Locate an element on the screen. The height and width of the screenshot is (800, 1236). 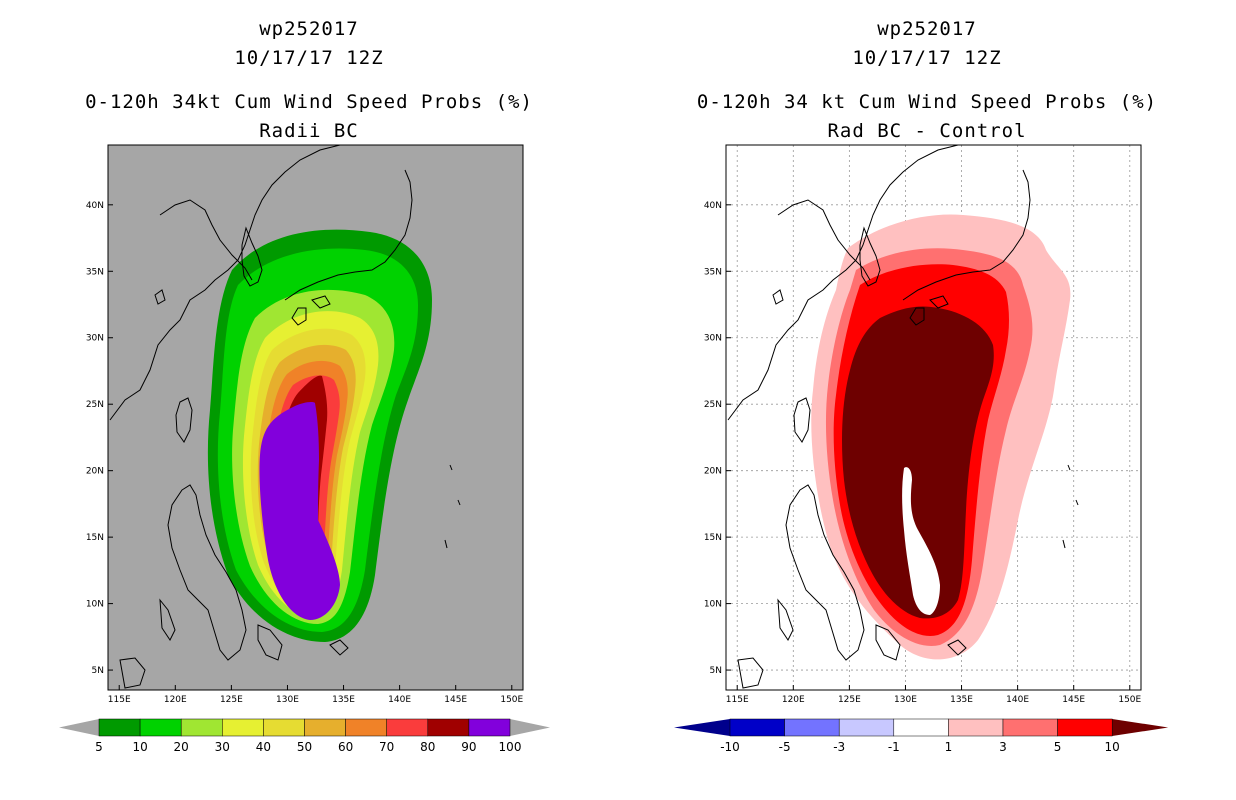
right-title-storm: wp252017 is located at coordinates (927, 29).